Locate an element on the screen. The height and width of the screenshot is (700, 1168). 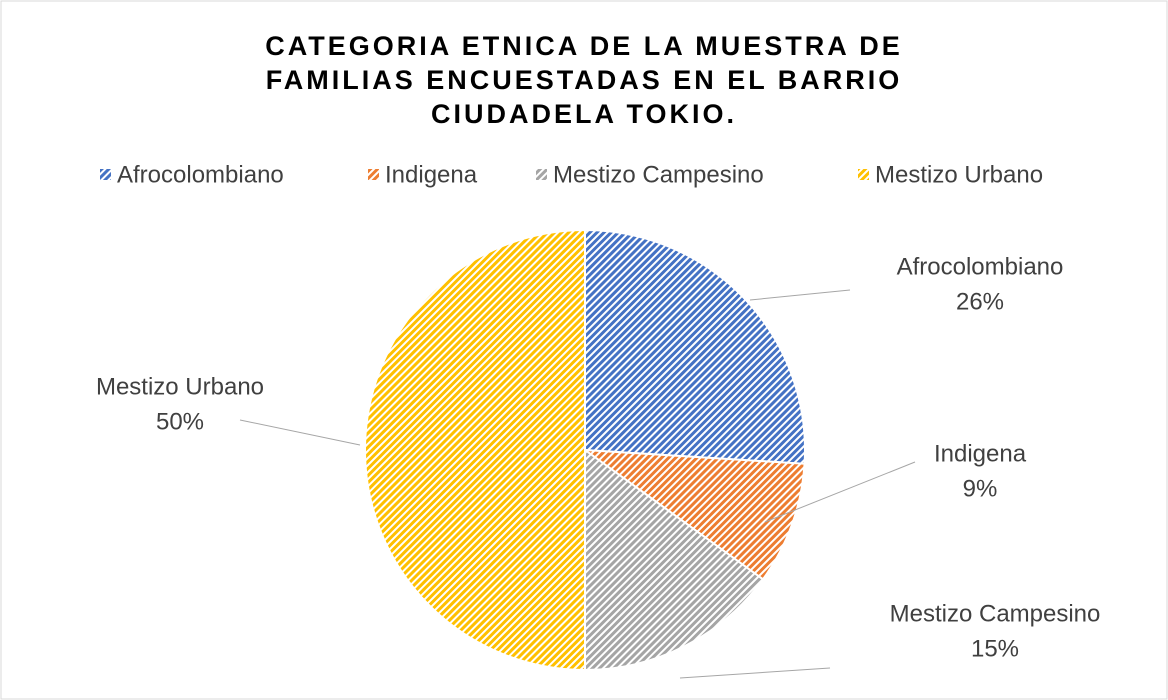
data-label-value: 15% is located at coordinates (995, 648).